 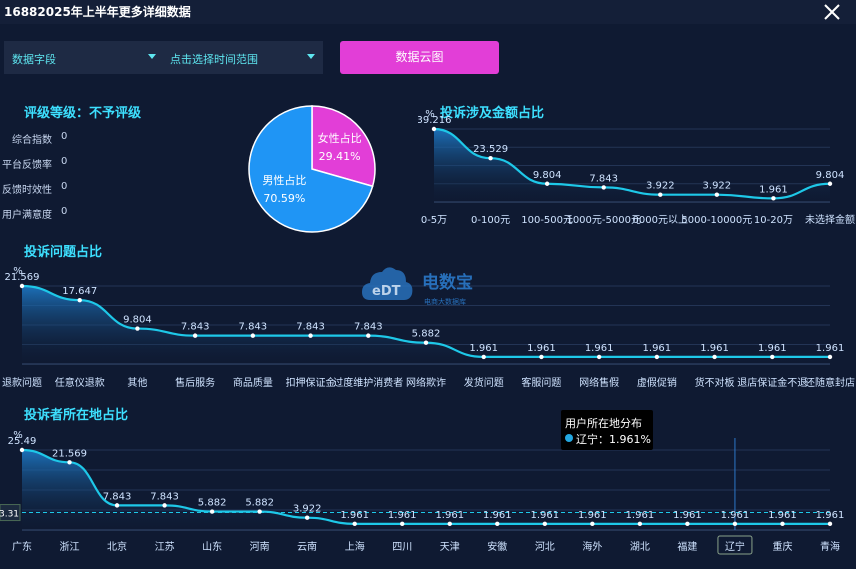 What do you see at coordinates (569, 438) in the screenshot?
I see `series-dot-icon` at bounding box center [569, 438].